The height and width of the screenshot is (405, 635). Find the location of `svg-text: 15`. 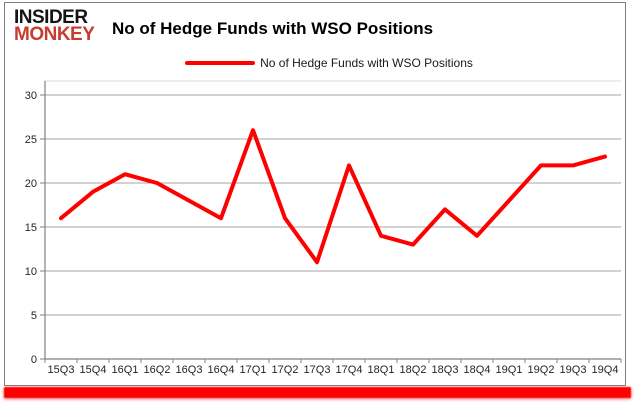

svg-text: 15 is located at coordinates (31, 228).